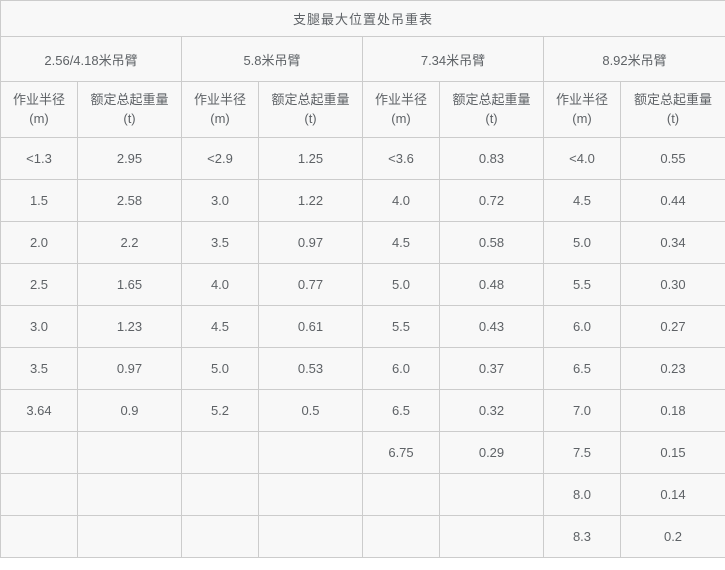 The height and width of the screenshot is (570, 725). I want to click on table-row: 6.75 0.29 7.5 0.15, so click(362, 452).